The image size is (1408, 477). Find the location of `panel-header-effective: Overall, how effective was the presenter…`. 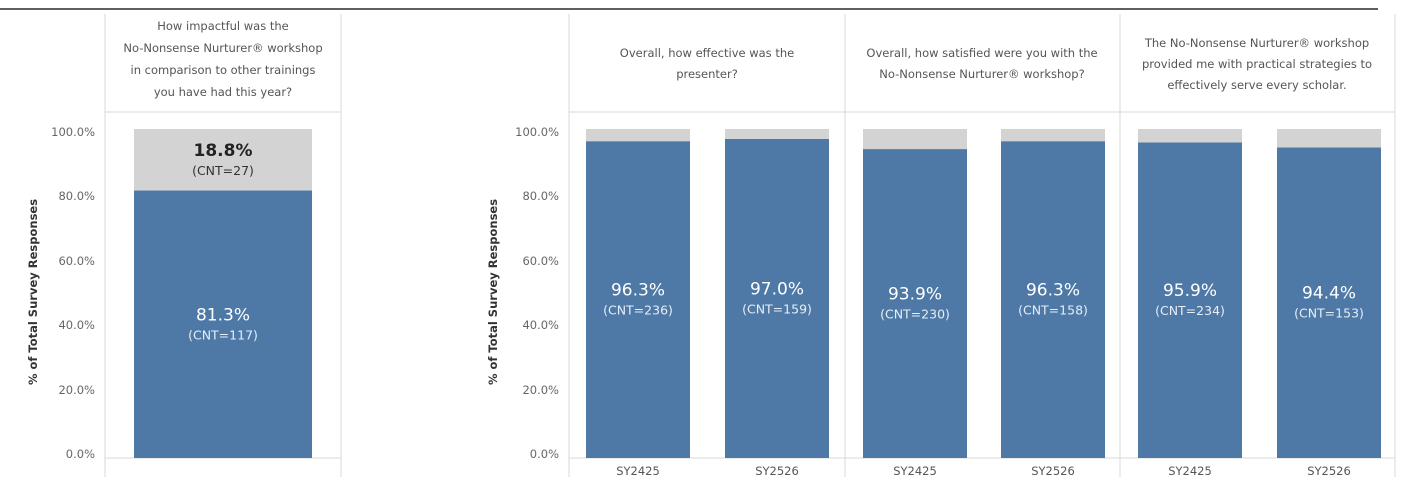

panel-header-effective: Overall, how effective was the presenter… is located at coordinates (707, 63).